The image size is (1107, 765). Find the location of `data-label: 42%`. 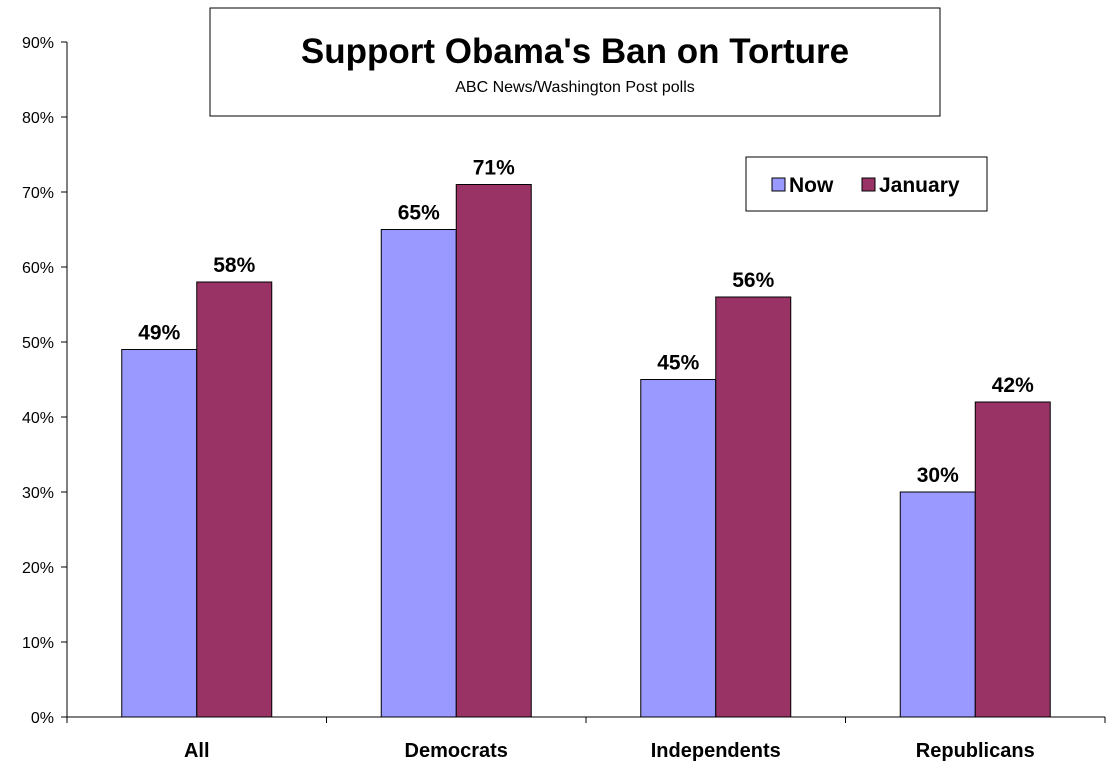

data-label: 42% is located at coordinates (1013, 385).